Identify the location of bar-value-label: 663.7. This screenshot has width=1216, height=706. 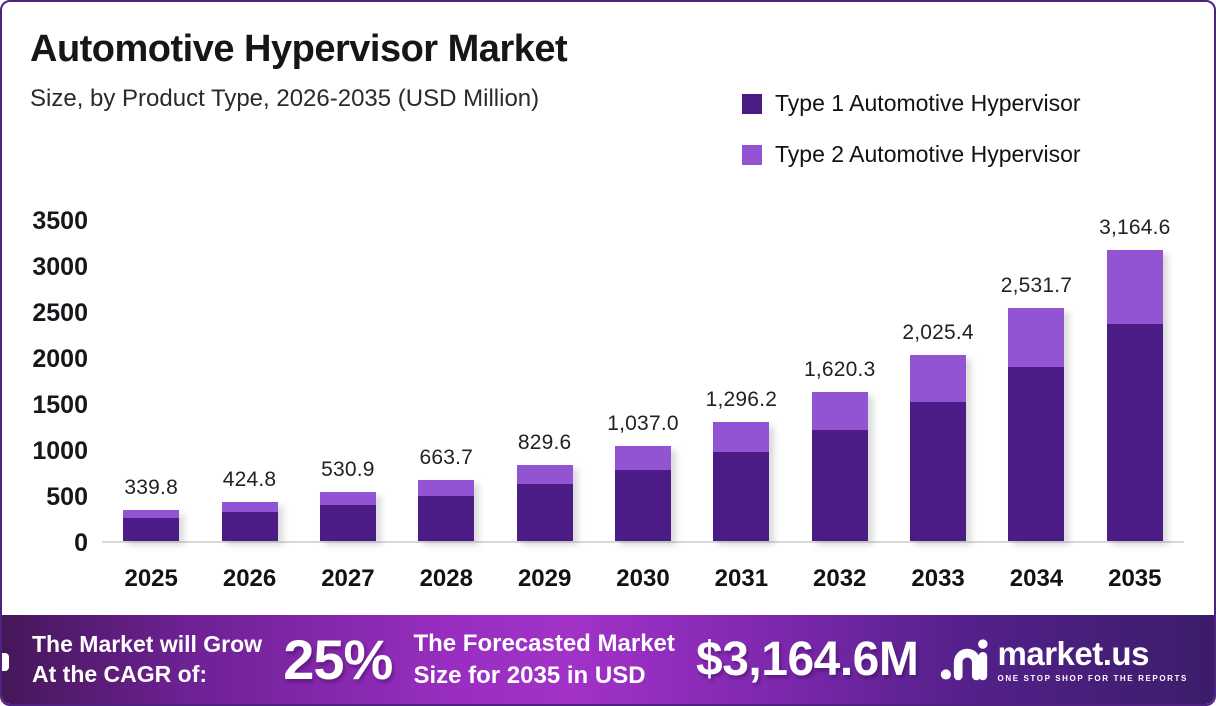
(446, 457).